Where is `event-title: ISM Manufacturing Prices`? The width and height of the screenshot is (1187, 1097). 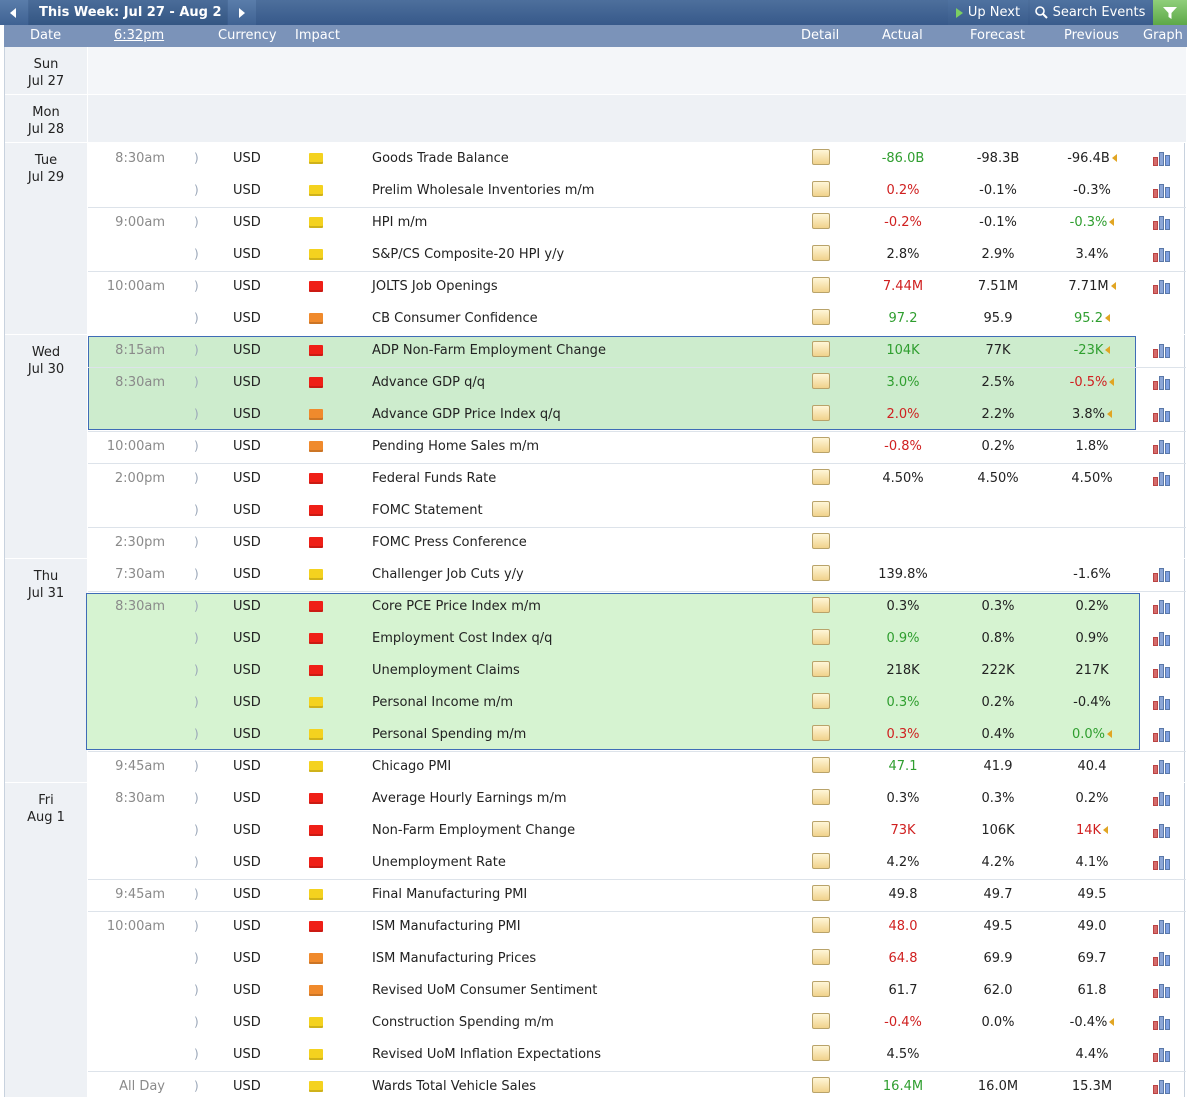
event-title: ISM Manufacturing Prices is located at coordinates (454, 958).